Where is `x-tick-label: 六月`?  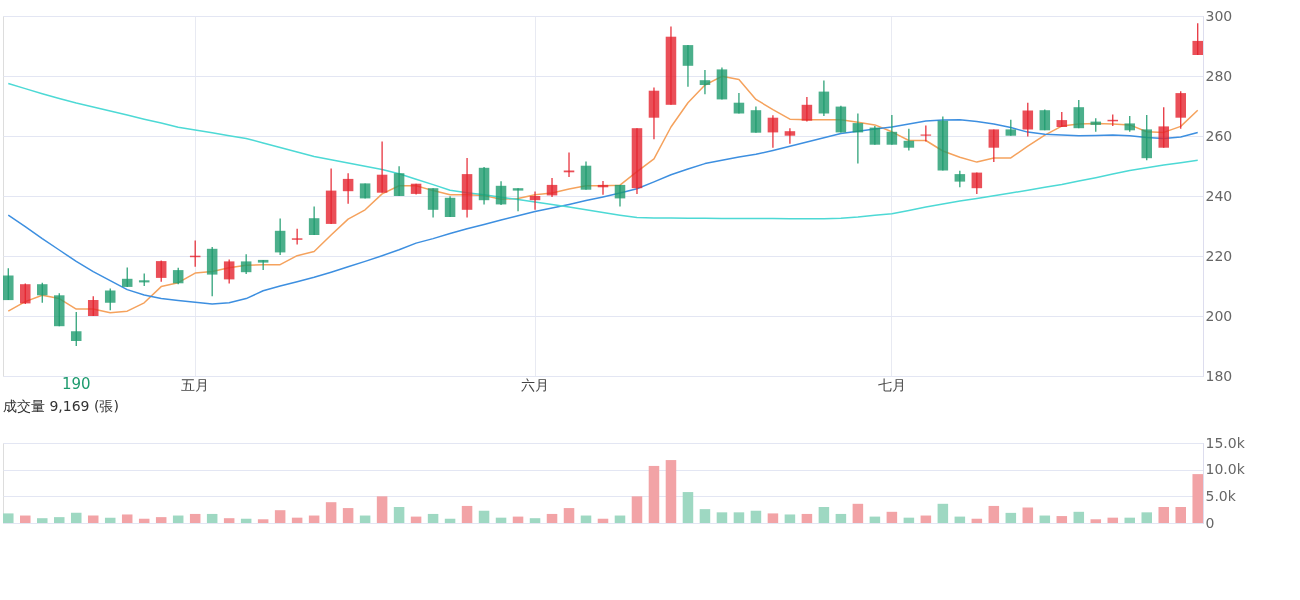 x-tick-label: 六月 is located at coordinates (535, 384).